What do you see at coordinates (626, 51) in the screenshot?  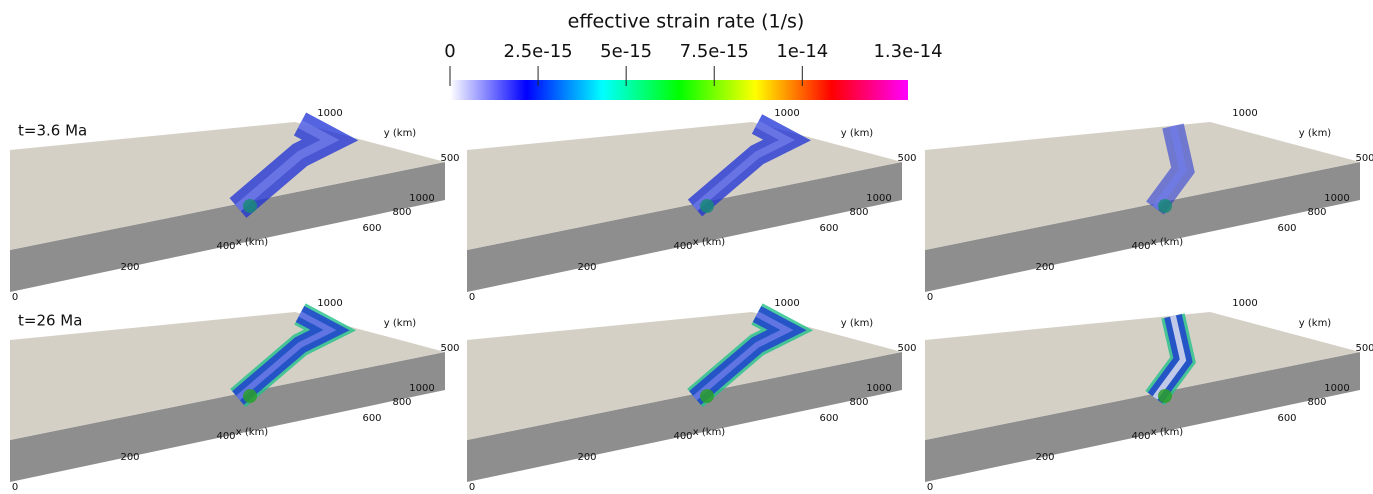 I see `colorbar-tick-label: 5e-15` at bounding box center [626, 51].